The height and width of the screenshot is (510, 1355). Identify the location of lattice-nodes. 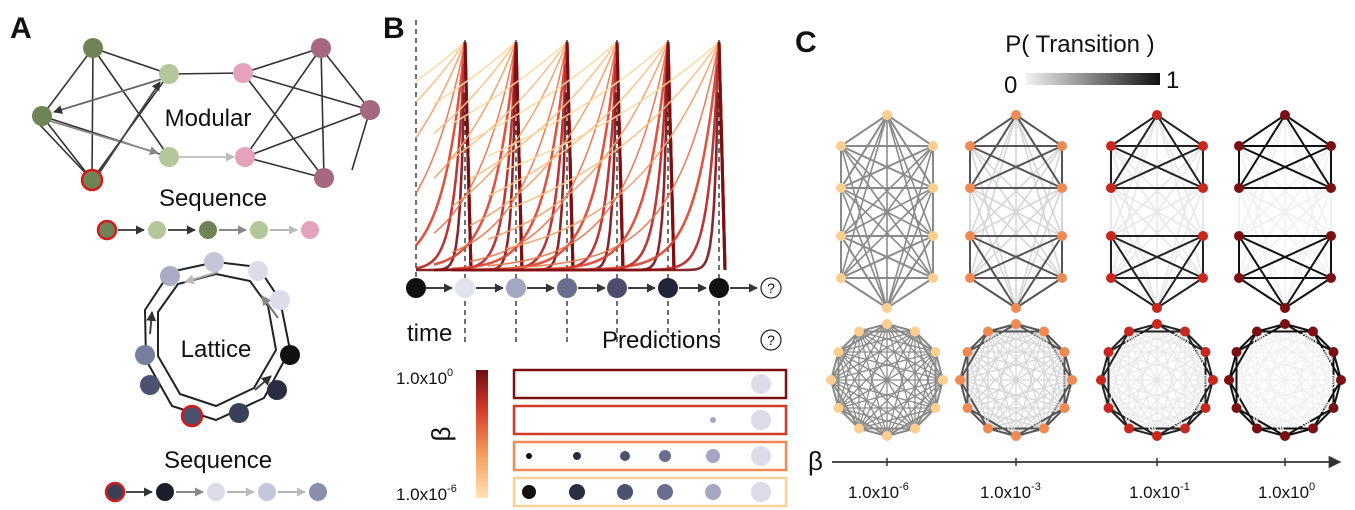
(217, 340).